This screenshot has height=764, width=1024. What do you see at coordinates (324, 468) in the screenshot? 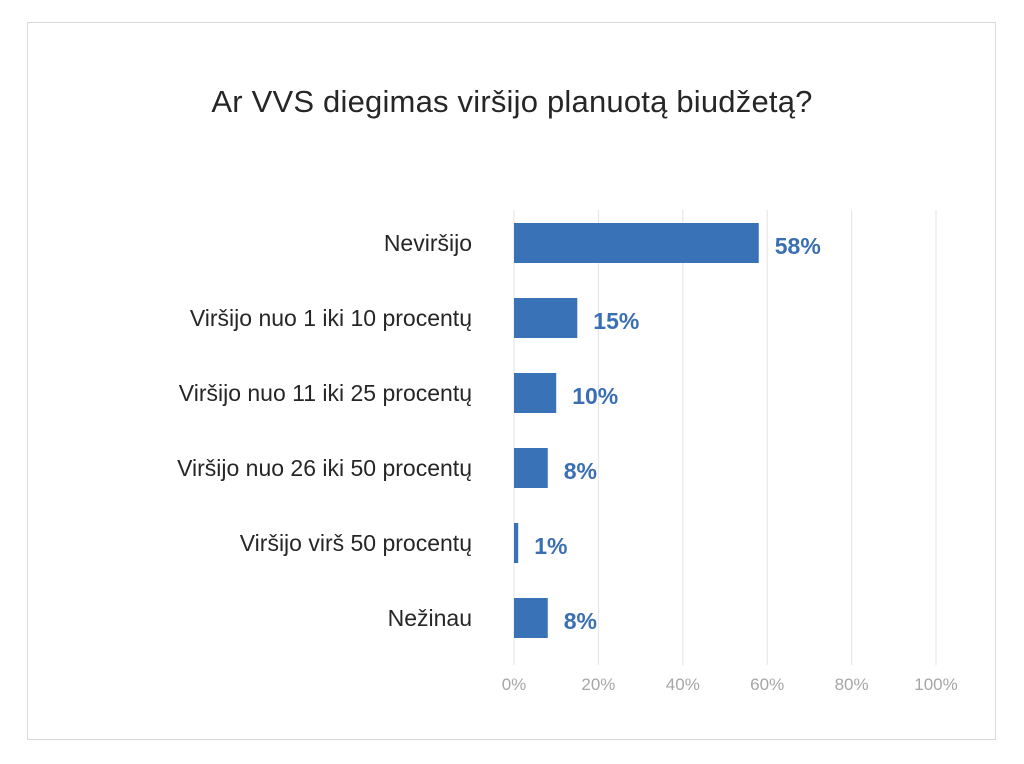
I see `category-label: Viršijo nuo 26 iki 50 procentų` at bounding box center [324, 468].